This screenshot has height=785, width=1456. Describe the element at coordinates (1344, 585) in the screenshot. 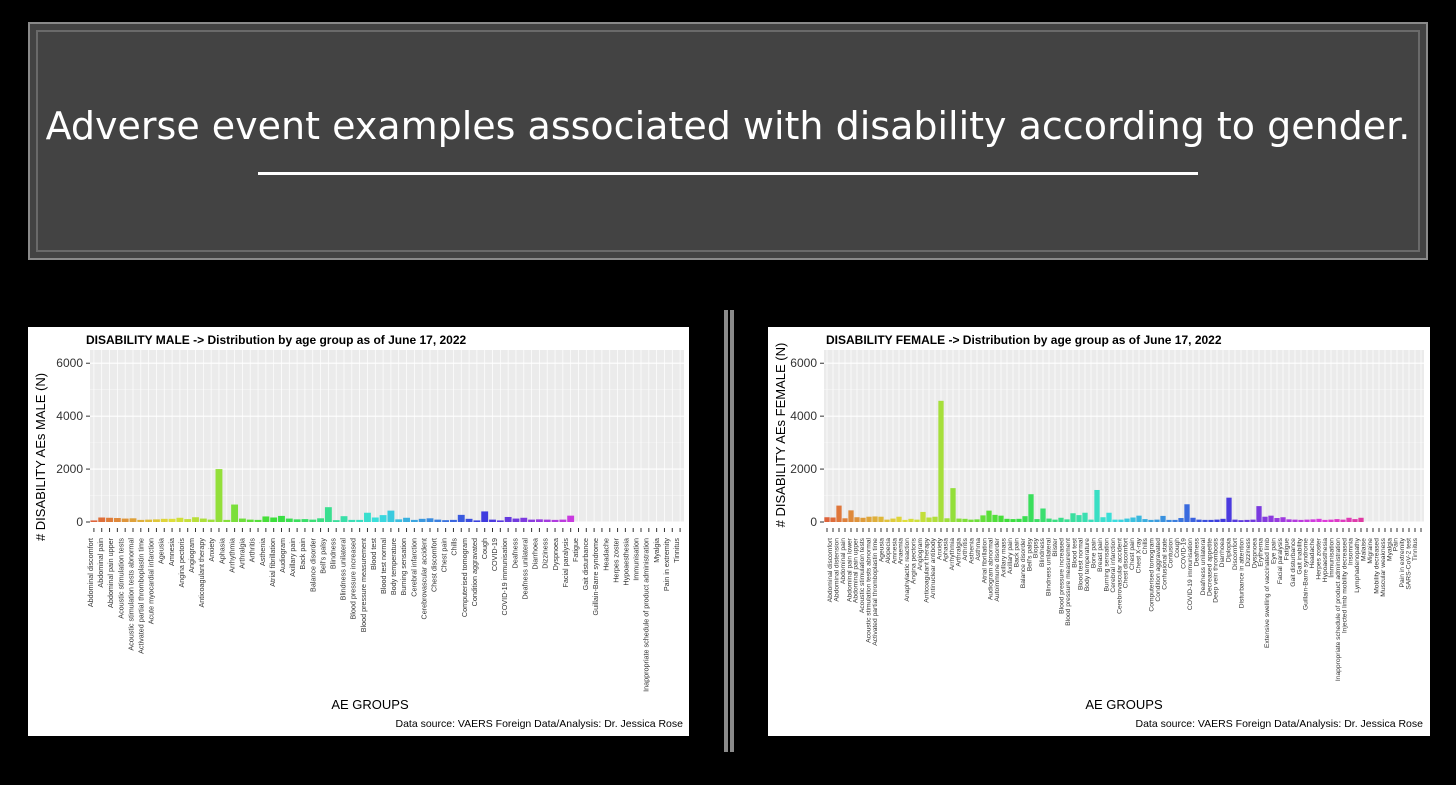

I see `x-tick-label: Injected limb mobility decreased` at that location.